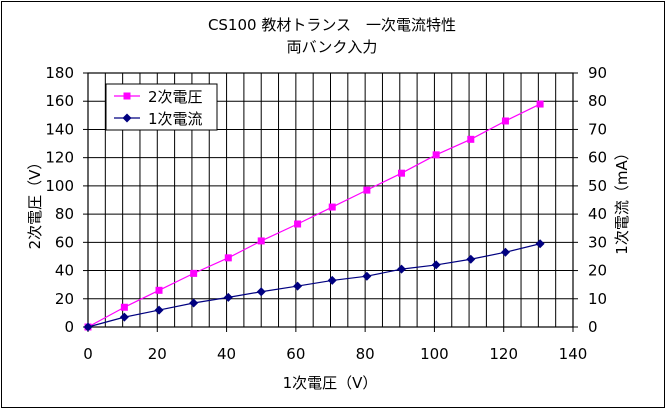 The image size is (668, 411). I want to click on y2-tick-label: 30, so click(597, 242).